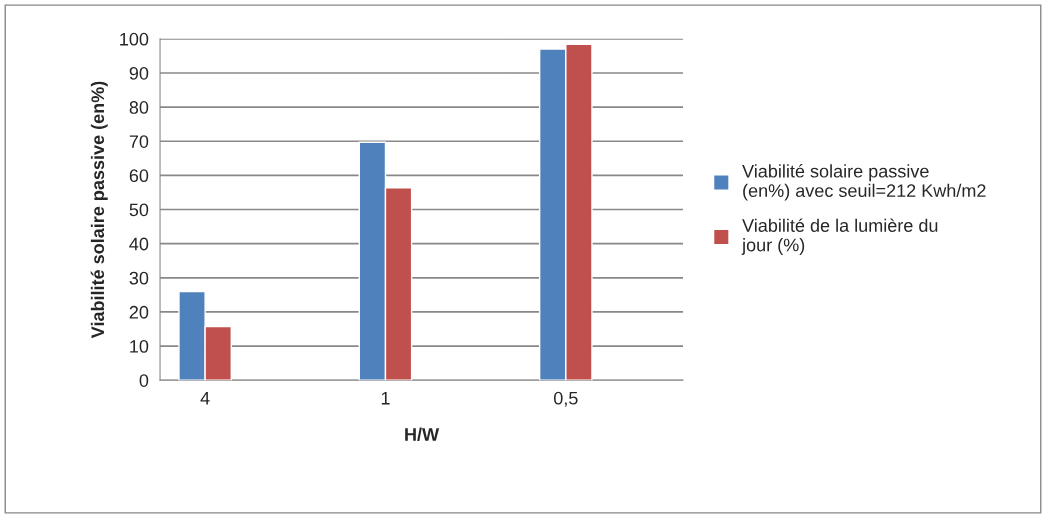  What do you see at coordinates (134, 39) in the screenshot?
I see `y-tick-label: 100` at bounding box center [134, 39].